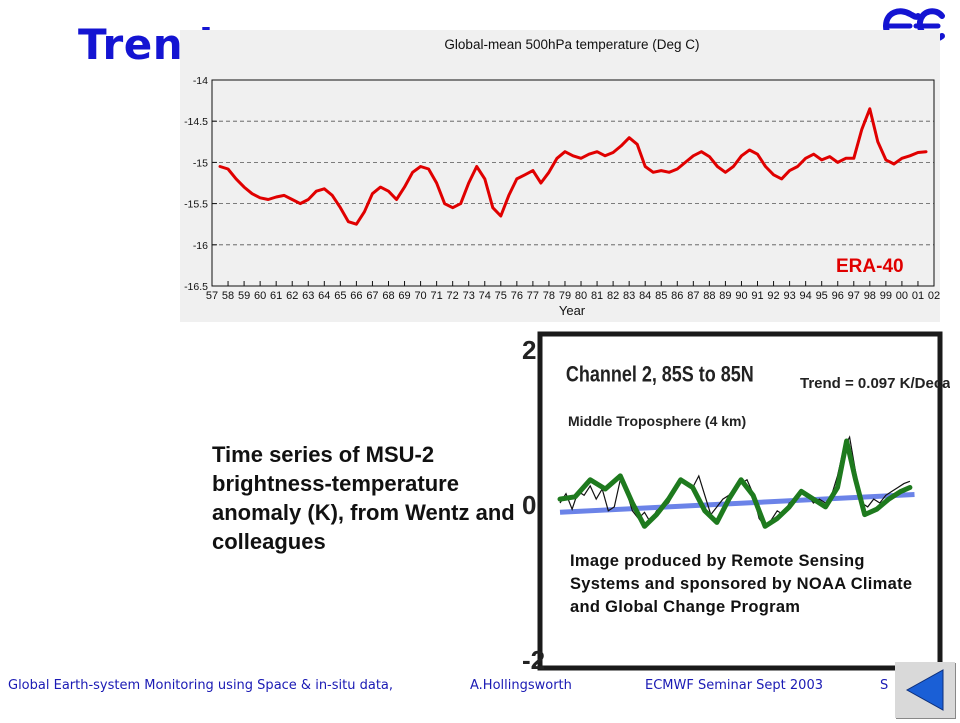  What do you see at coordinates (533, 658) in the screenshot?
I see `y-tick-label: -2` at bounding box center [533, 658].